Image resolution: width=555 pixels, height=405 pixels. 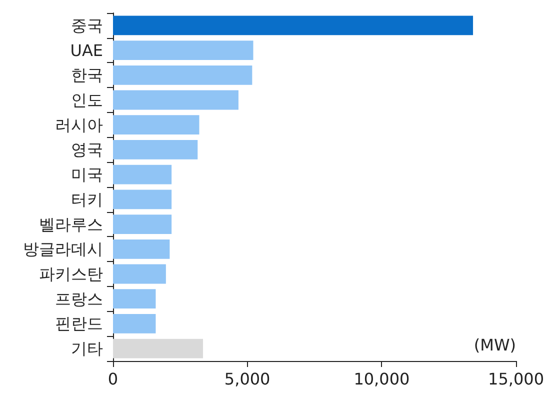 What do you see at coordinates (87, 100) in the screenshot?
I see `y-tick-label: 인도` at bounding box center [87, 100].